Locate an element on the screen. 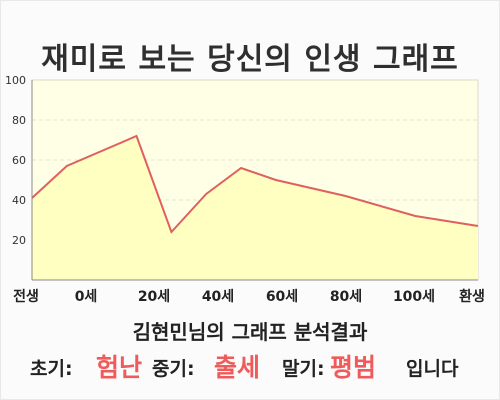  mid-value: 출세 is located at coordinates (237, 367).